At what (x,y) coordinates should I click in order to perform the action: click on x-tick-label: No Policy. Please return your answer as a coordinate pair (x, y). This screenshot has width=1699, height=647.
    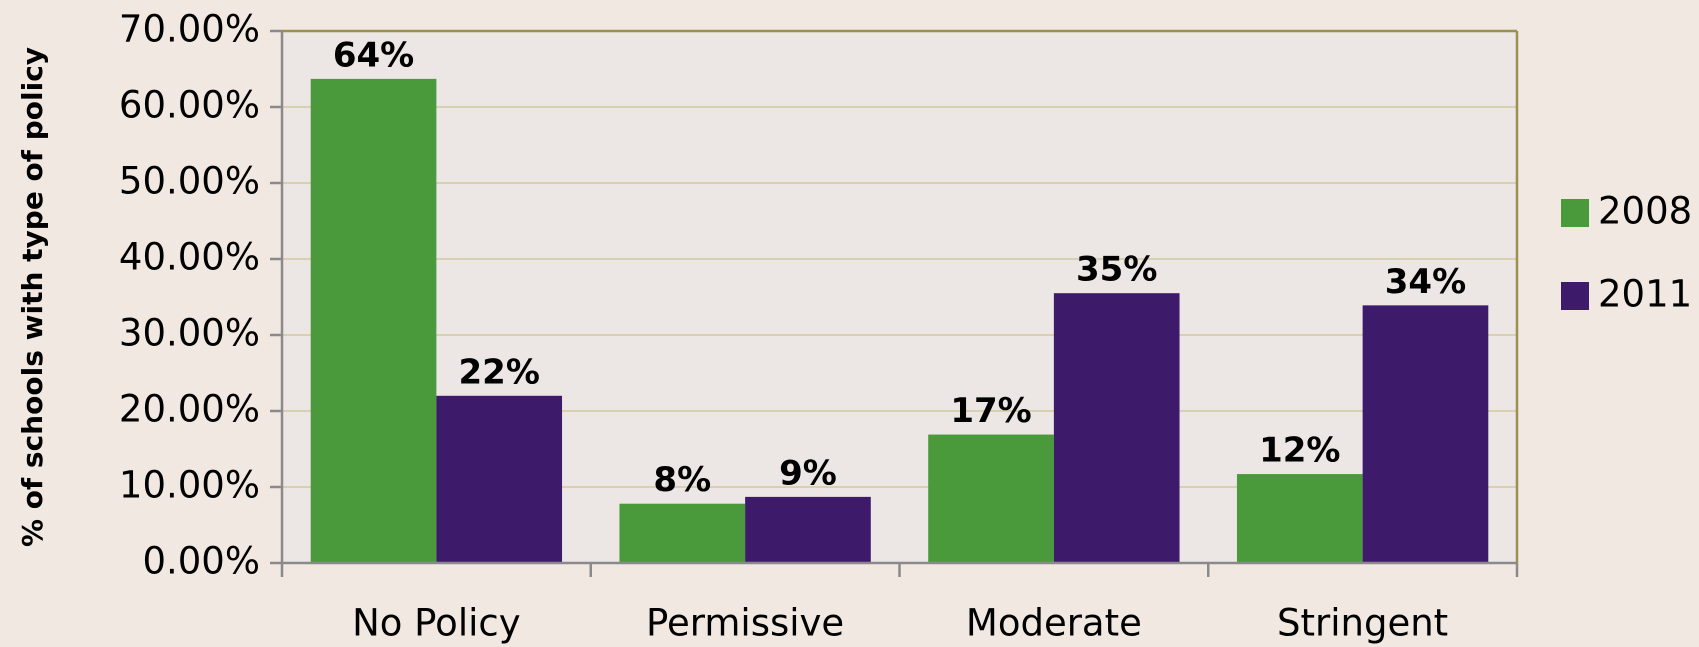
    Looking at the image, I should click on (436, 623).